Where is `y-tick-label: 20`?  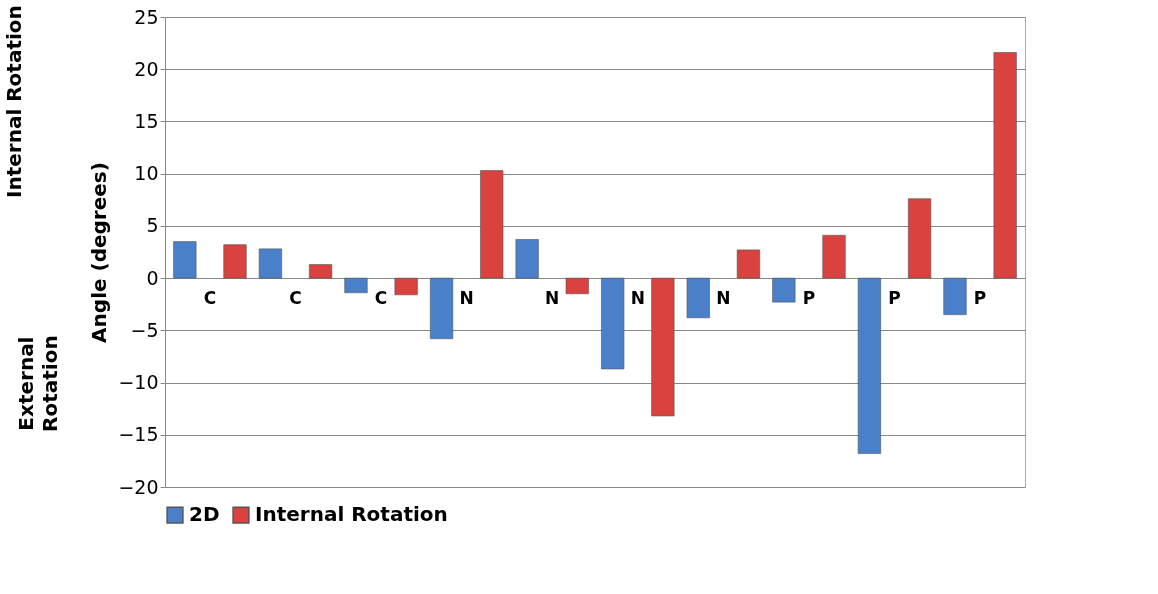
y-tick-label: 20 is located at coordinates (146, 68).